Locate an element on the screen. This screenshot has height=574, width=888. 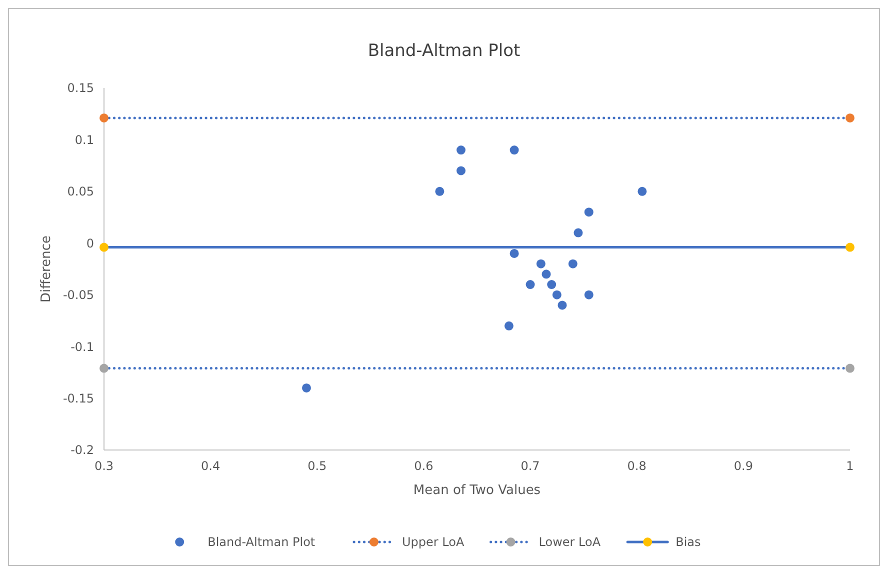
x-tick-label: 0.6 is located at coordinates (424, 466).